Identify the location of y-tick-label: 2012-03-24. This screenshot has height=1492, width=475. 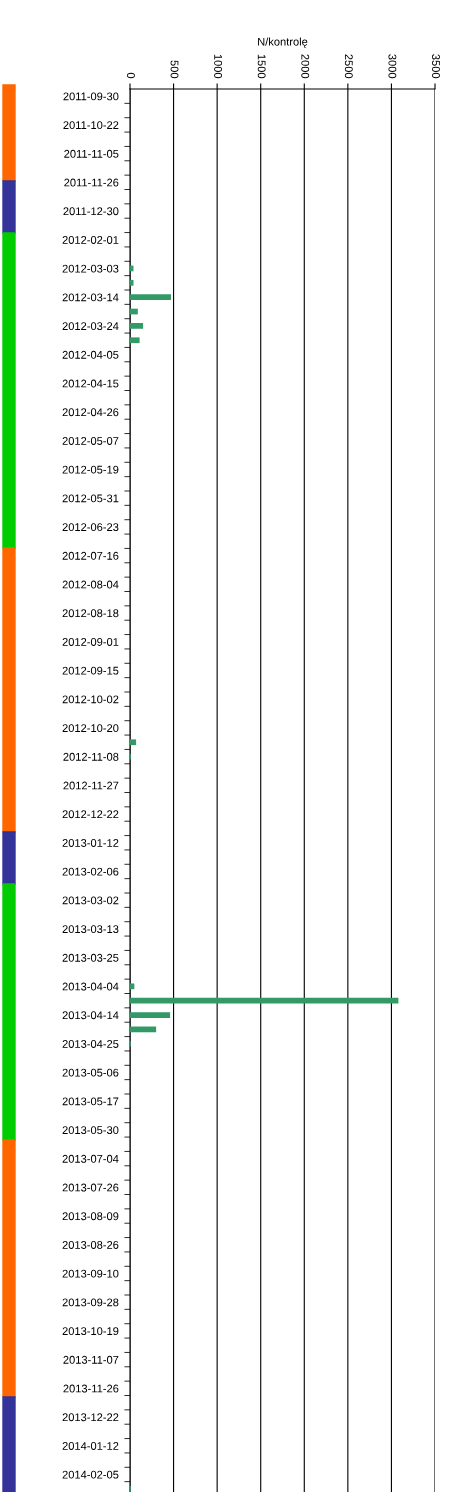
(90, 326).